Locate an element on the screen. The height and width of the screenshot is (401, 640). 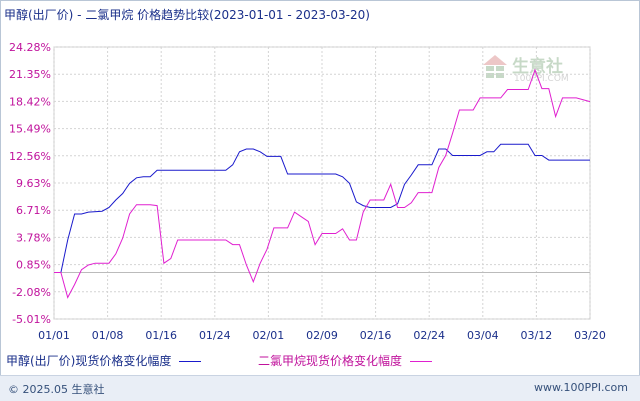
y-tick-label: 0.85% is located at coordinates (33, 265).